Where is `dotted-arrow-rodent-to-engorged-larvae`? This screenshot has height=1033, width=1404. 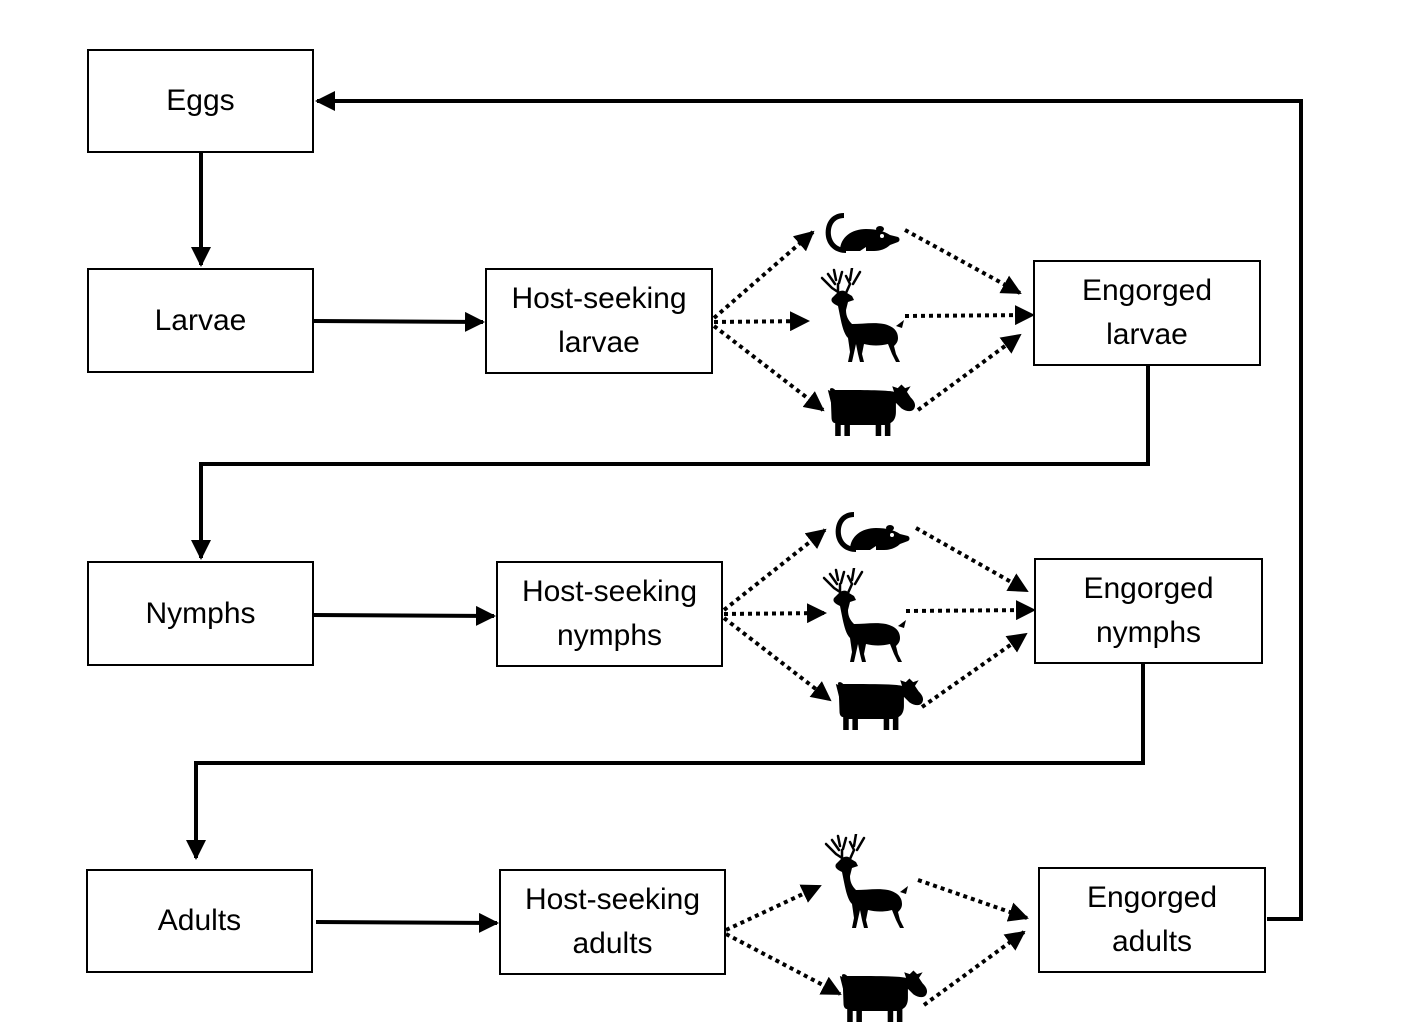 dotted-arrow-rodent-to-engorged-larvae is located at coordinates (963, 261).